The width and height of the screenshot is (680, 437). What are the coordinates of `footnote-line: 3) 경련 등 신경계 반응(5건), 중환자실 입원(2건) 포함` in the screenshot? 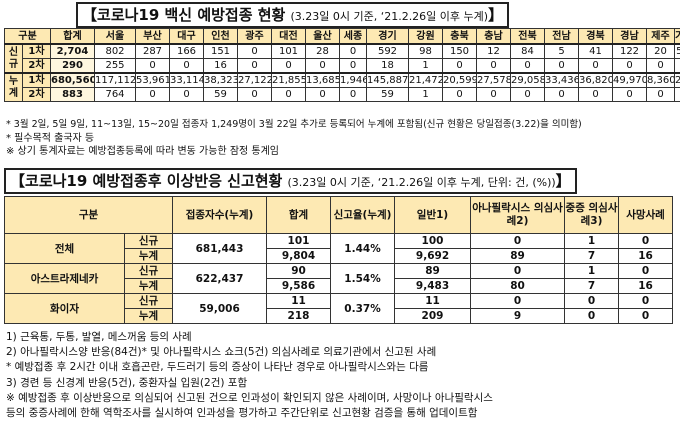 It's located at (127, 382).